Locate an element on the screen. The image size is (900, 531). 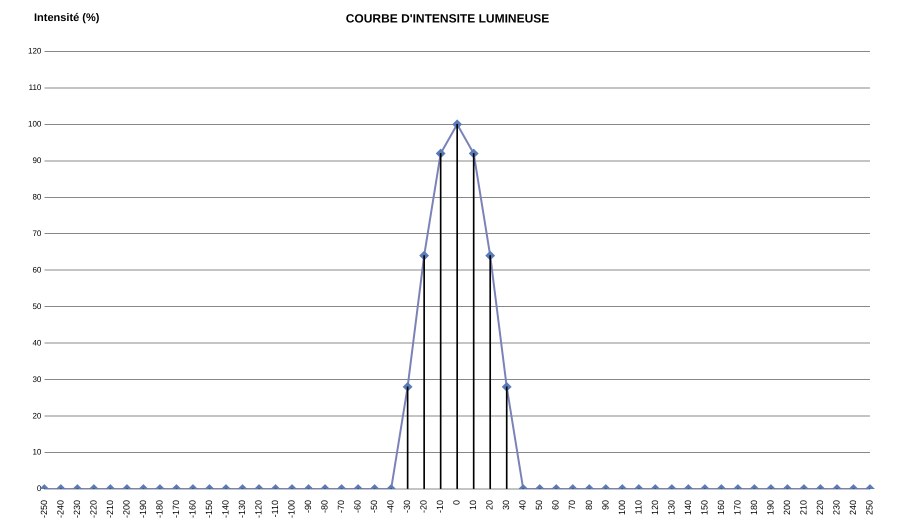
x-tick-label: 10 is located at coordinates (473, 505).